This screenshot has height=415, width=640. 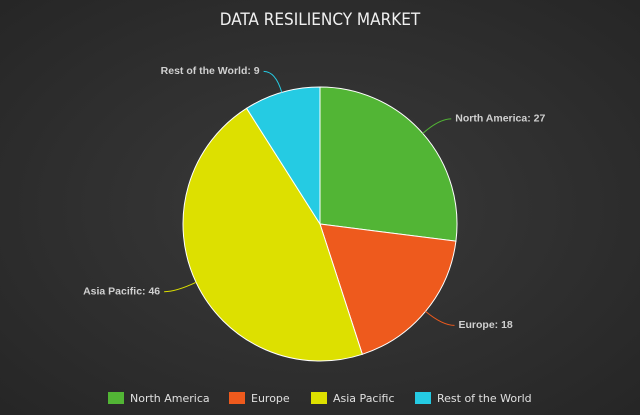 What do you see at coordinates (283, 156) in the screenshot?
I see `pie-slice` at bounding box center [283, 156].